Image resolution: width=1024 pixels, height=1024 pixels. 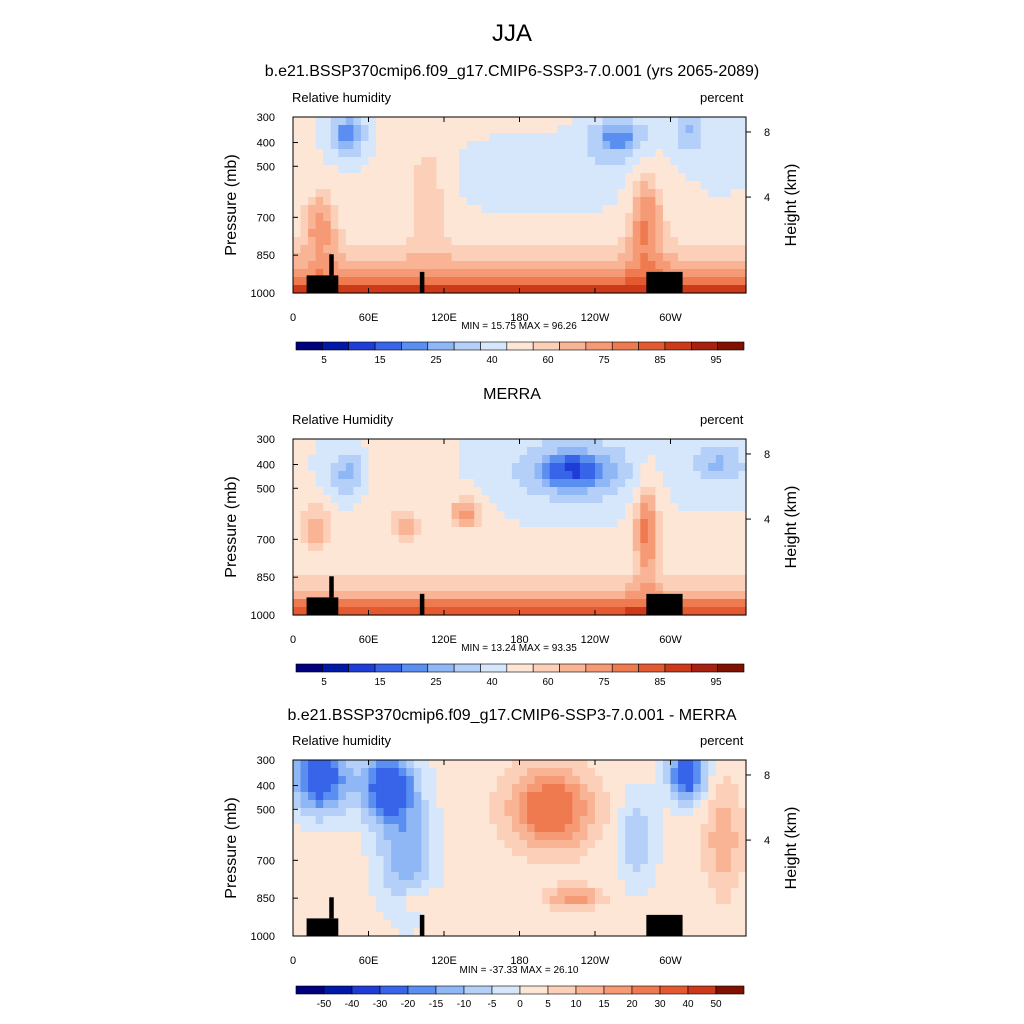 I want to click on panel-3-min-max: MIN = -37.33 MAX = 26.10, so click(x=519, y=970).